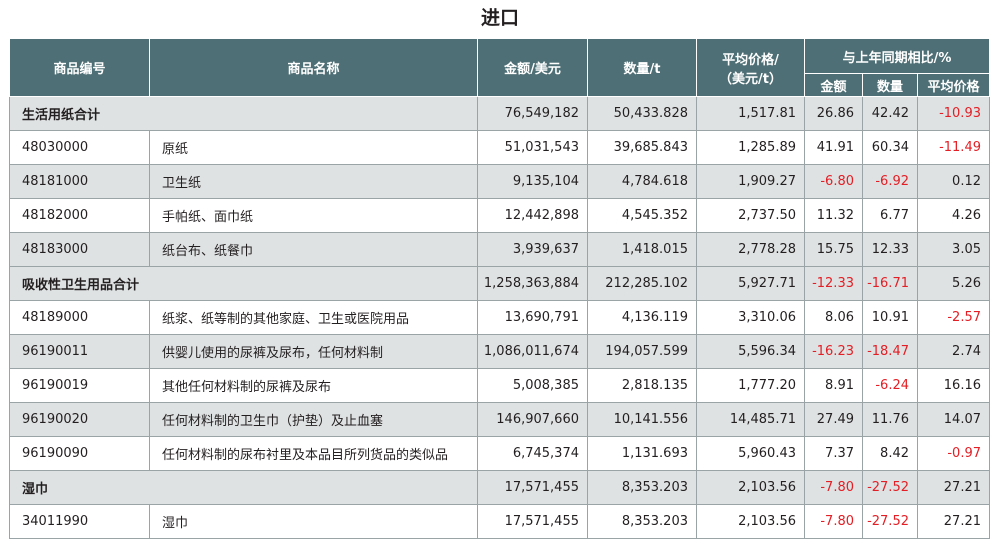 The image size is (1000, 553). What do you see at coordinates (642, 249) in the screenshot?
I see `cell-quantity: 1,418.015` at bounding box center [642, 249].